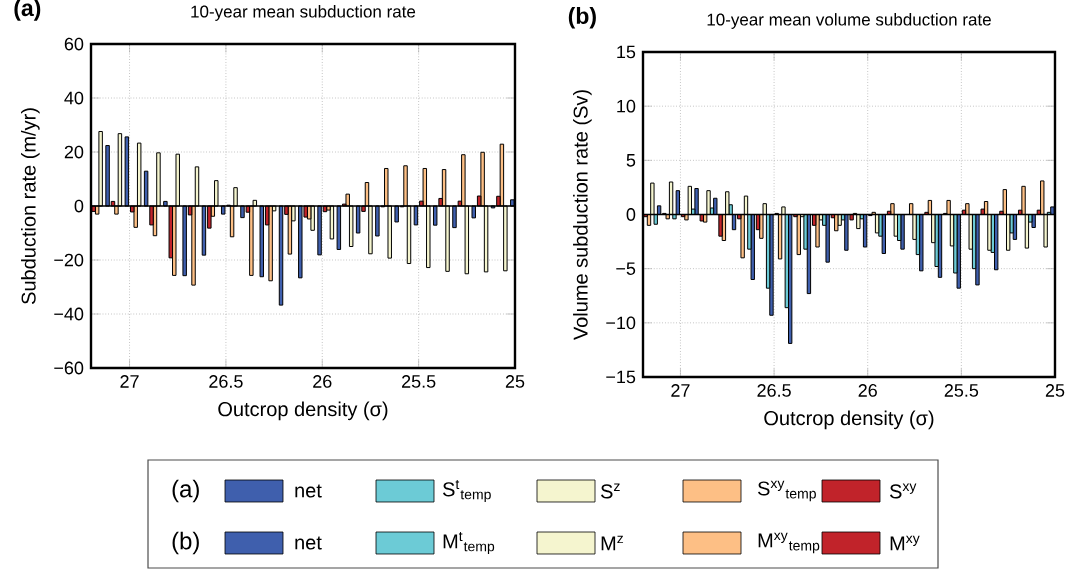 This screenshot has width=1066, height=570. What do you see at coordinates (69, 314) in the screenshot?
I see `y-tick-label: −40` at bounding box center [69, 314].